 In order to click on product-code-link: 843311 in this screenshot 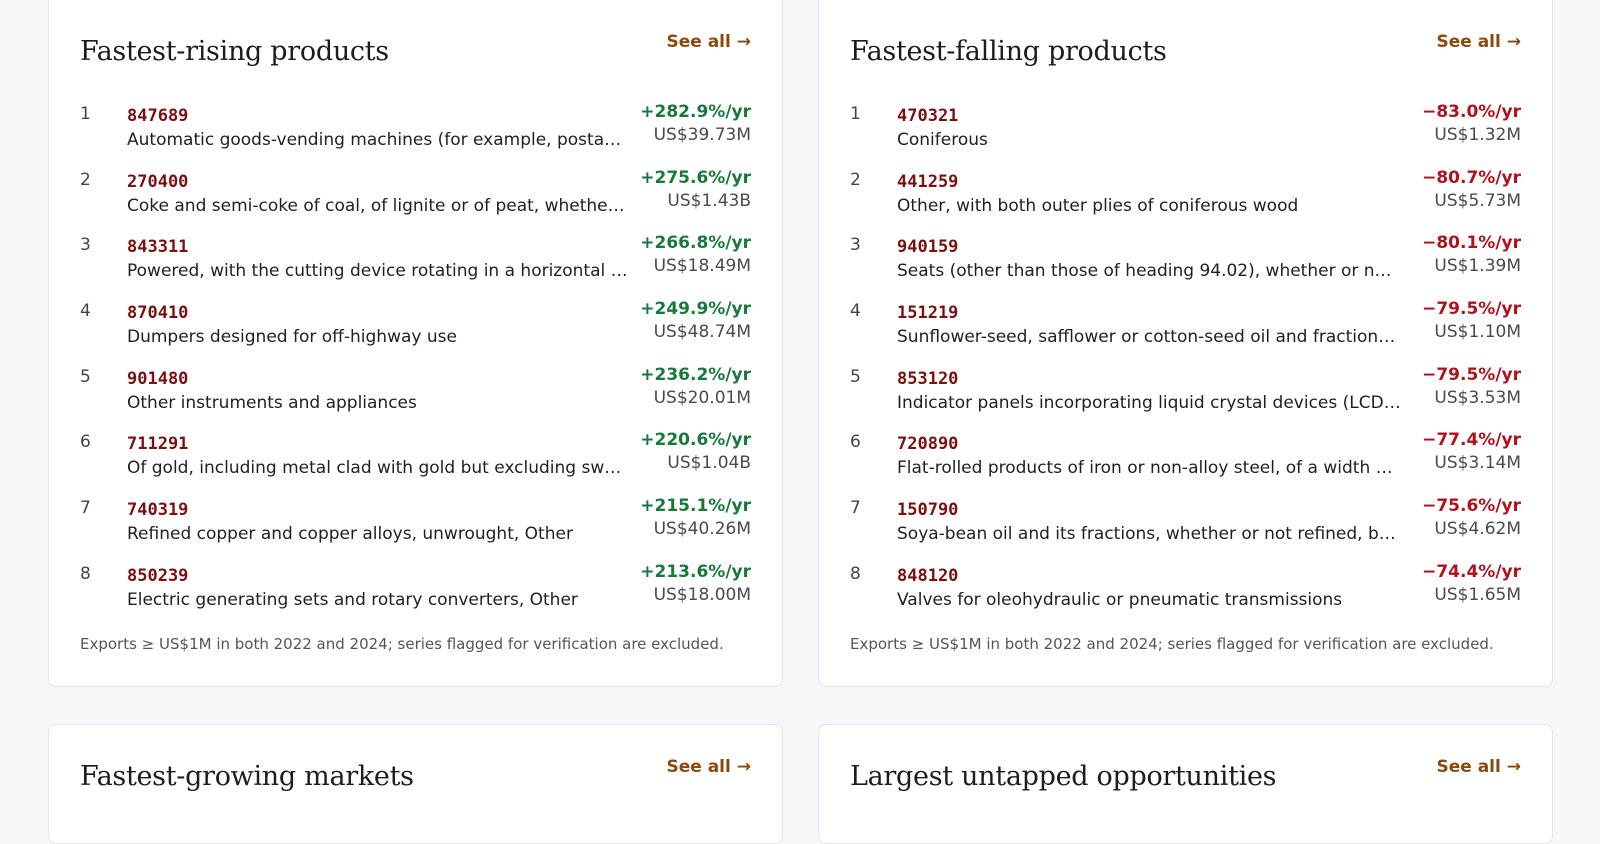, I will do `click(158, 247)`.